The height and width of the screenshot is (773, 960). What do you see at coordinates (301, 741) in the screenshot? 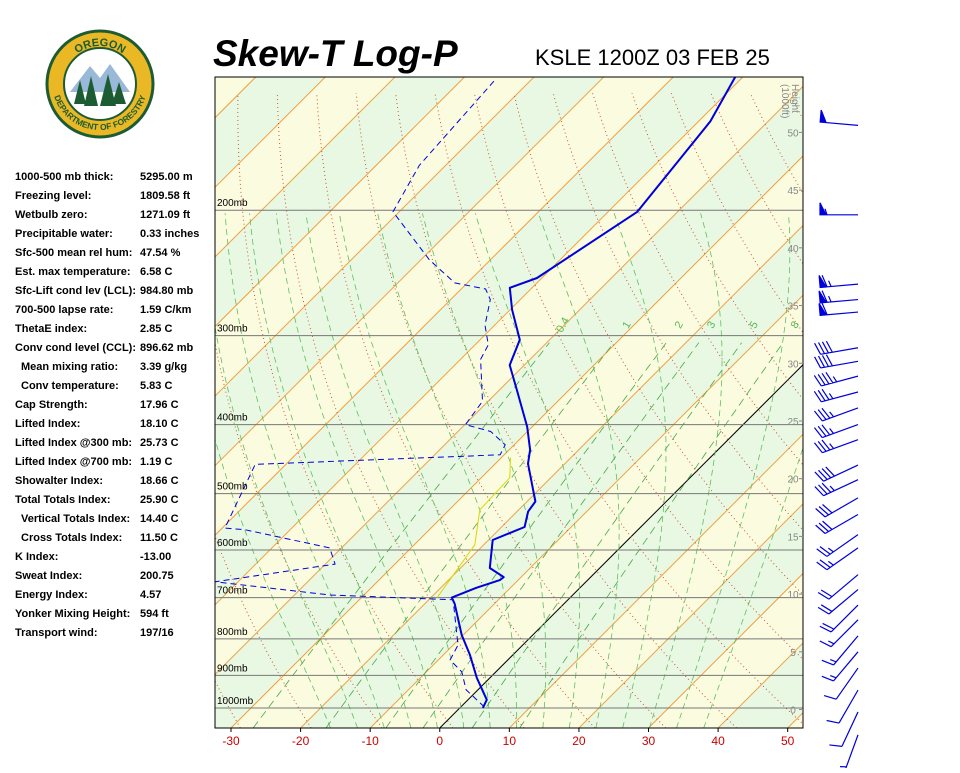
I see `x-tick-label: -20` at bounding box center [301, 741].